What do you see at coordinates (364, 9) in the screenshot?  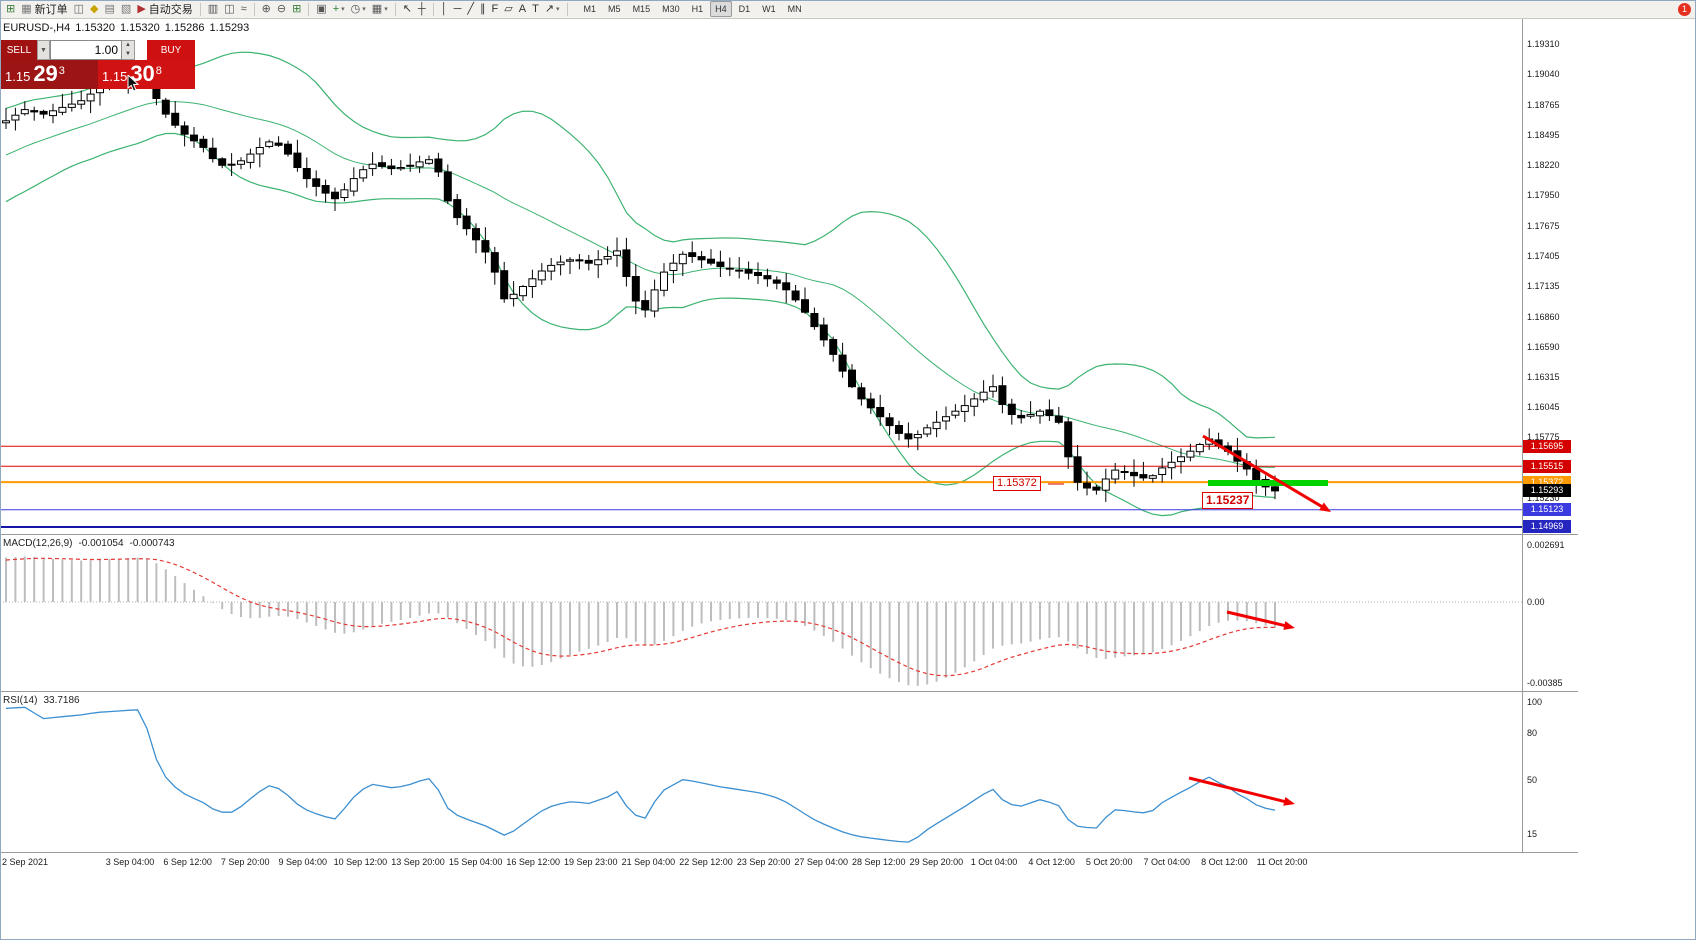 I see `periods-button-dropdown: ▾` at bounding box center [364, 9].